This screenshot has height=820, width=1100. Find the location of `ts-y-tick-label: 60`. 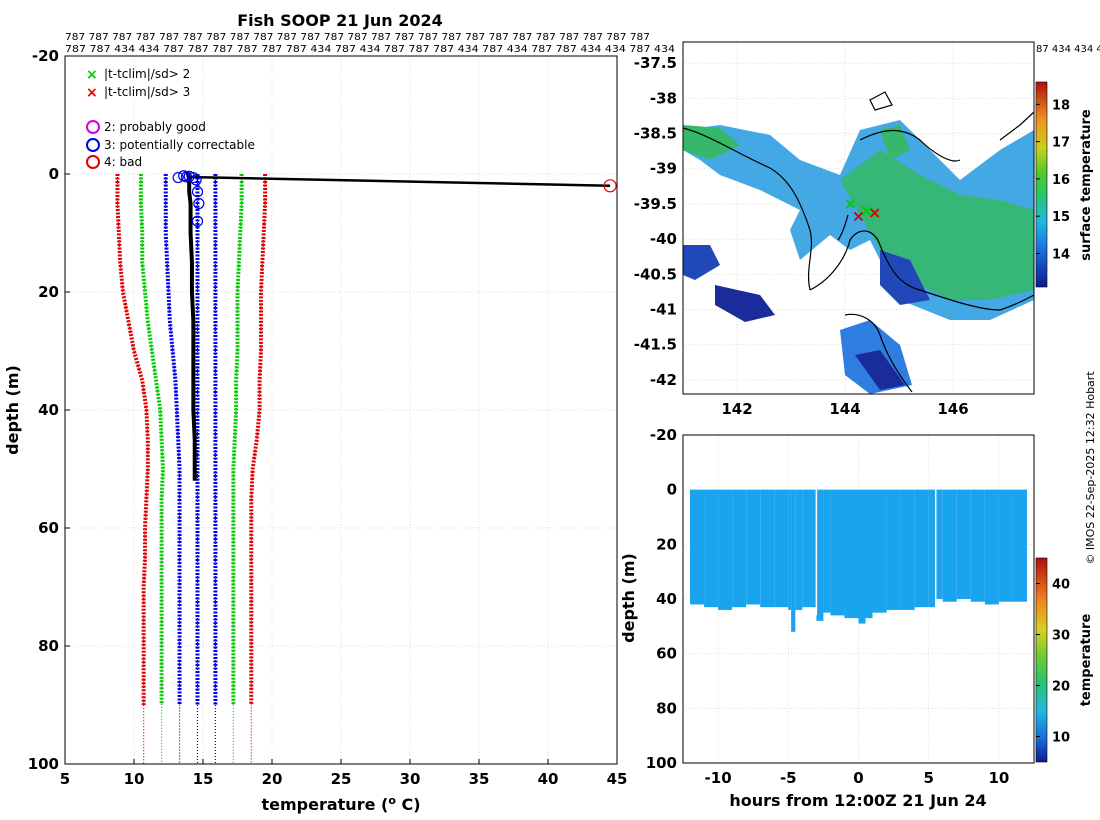

ts-y-tick-label: 60 is located at coordinates (666, 654).